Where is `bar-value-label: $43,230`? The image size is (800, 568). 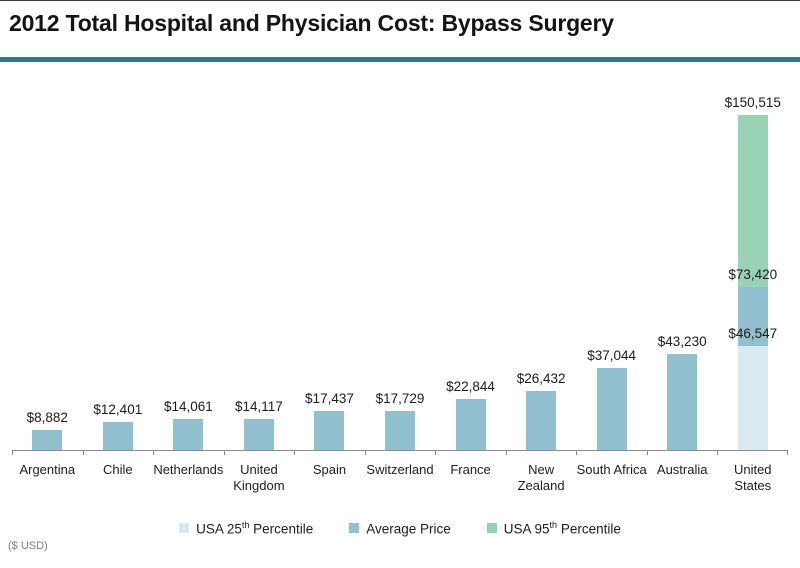 bar-value-label: $43,230 is located at coordinates (682, 341).